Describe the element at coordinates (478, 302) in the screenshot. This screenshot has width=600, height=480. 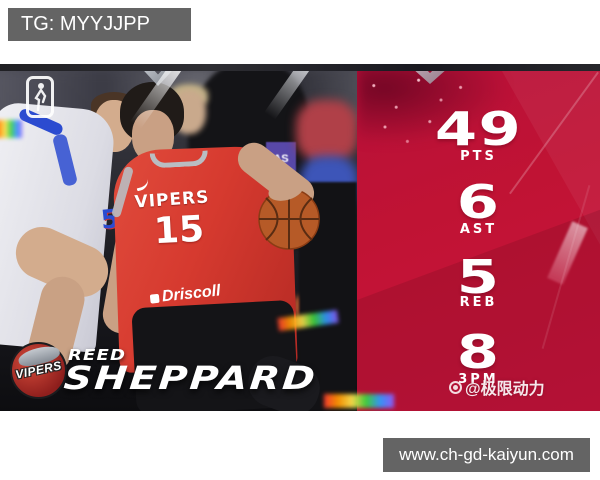
I see `stat-rebounds-label: REB` at that location.